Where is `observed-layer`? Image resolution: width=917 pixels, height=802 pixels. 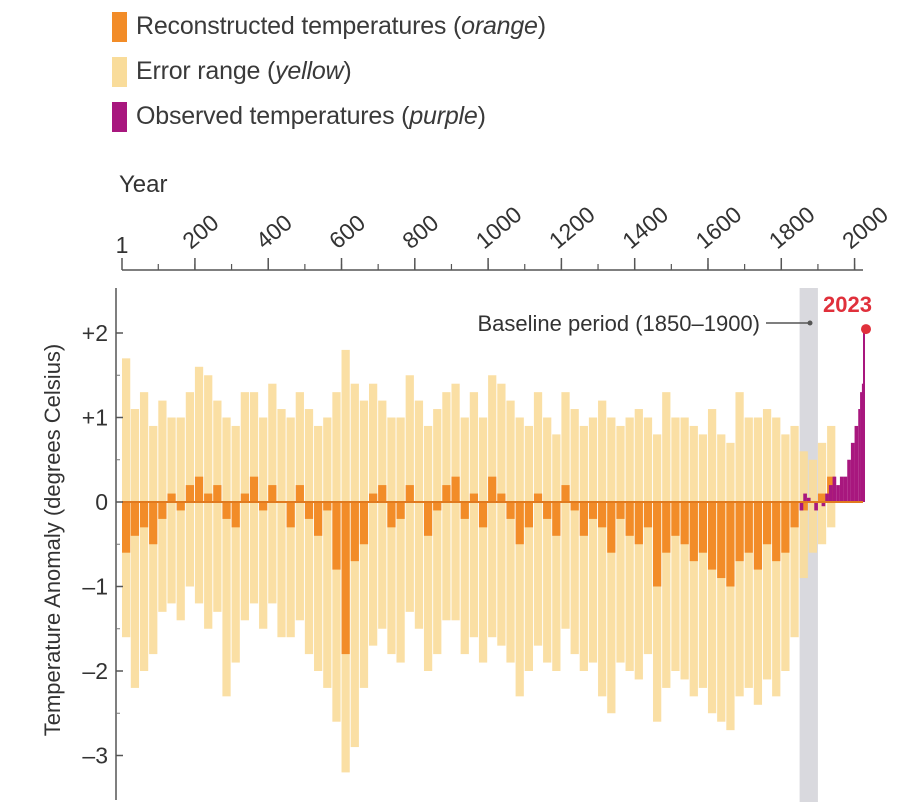
observed-layer is located at coordinates (832, 419).